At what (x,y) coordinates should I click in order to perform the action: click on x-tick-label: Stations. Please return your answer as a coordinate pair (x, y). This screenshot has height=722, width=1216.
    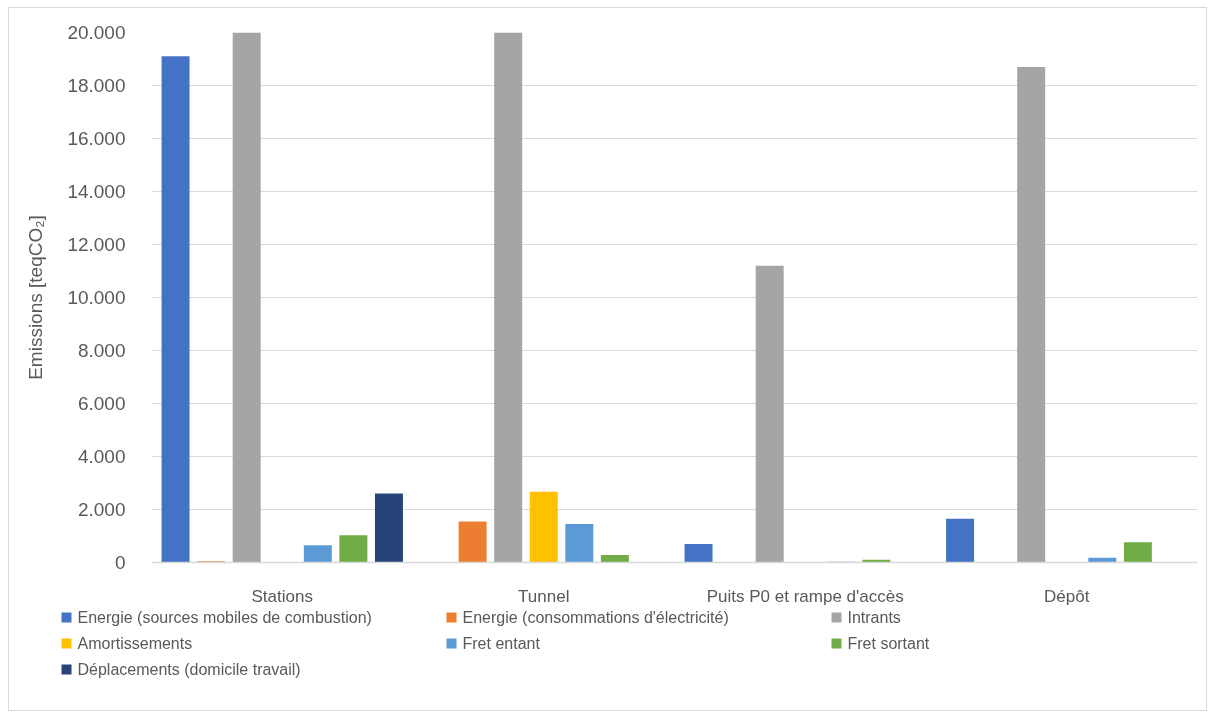
    Looking at the image, I should click on (282, 596).